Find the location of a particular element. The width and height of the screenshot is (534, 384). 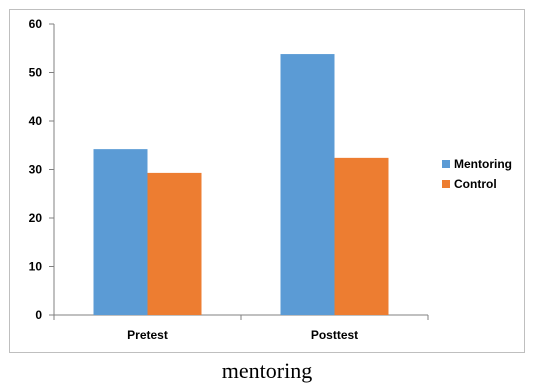

figure-caption: mentoring is located at coordinates (267, 370).